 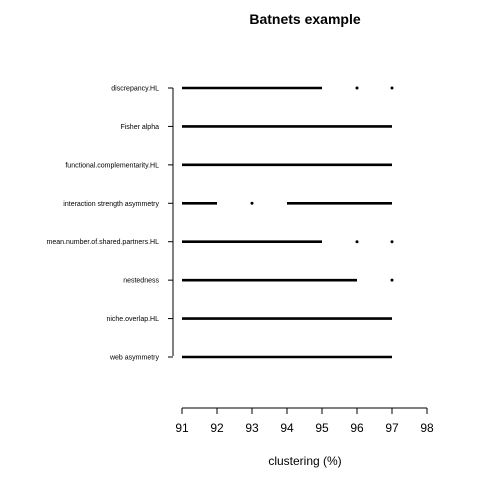 What do you see at coordinates (139, 127) in the screenshot?
I see `y-tick-label: Fisher alpha` at bounding box center [139, 127].